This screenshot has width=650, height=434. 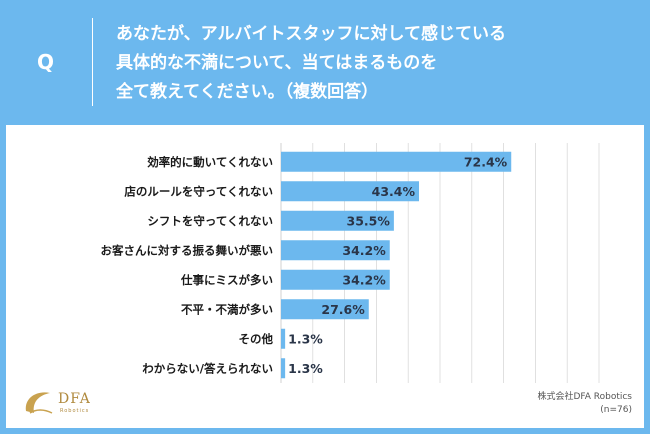 I want to click on company-logo: DFA Robotics, so click(x=60, y=402).